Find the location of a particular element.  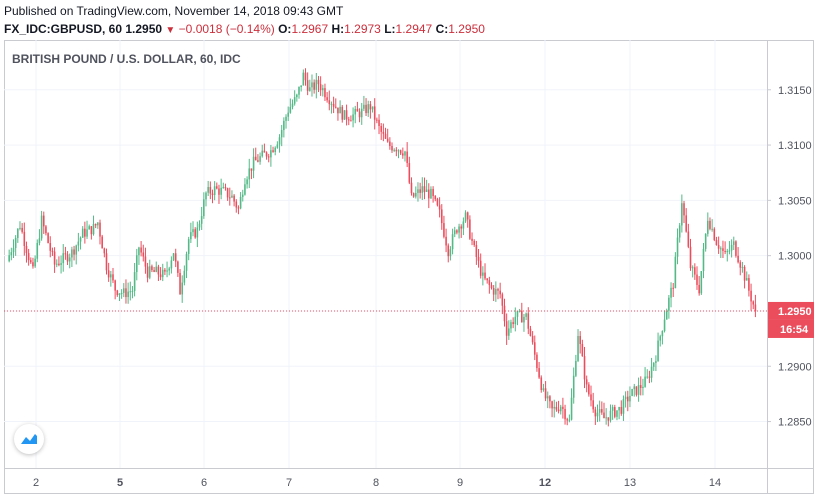

price-change: −0.0018 (−0.14%) is located at coordinates (226, 29).